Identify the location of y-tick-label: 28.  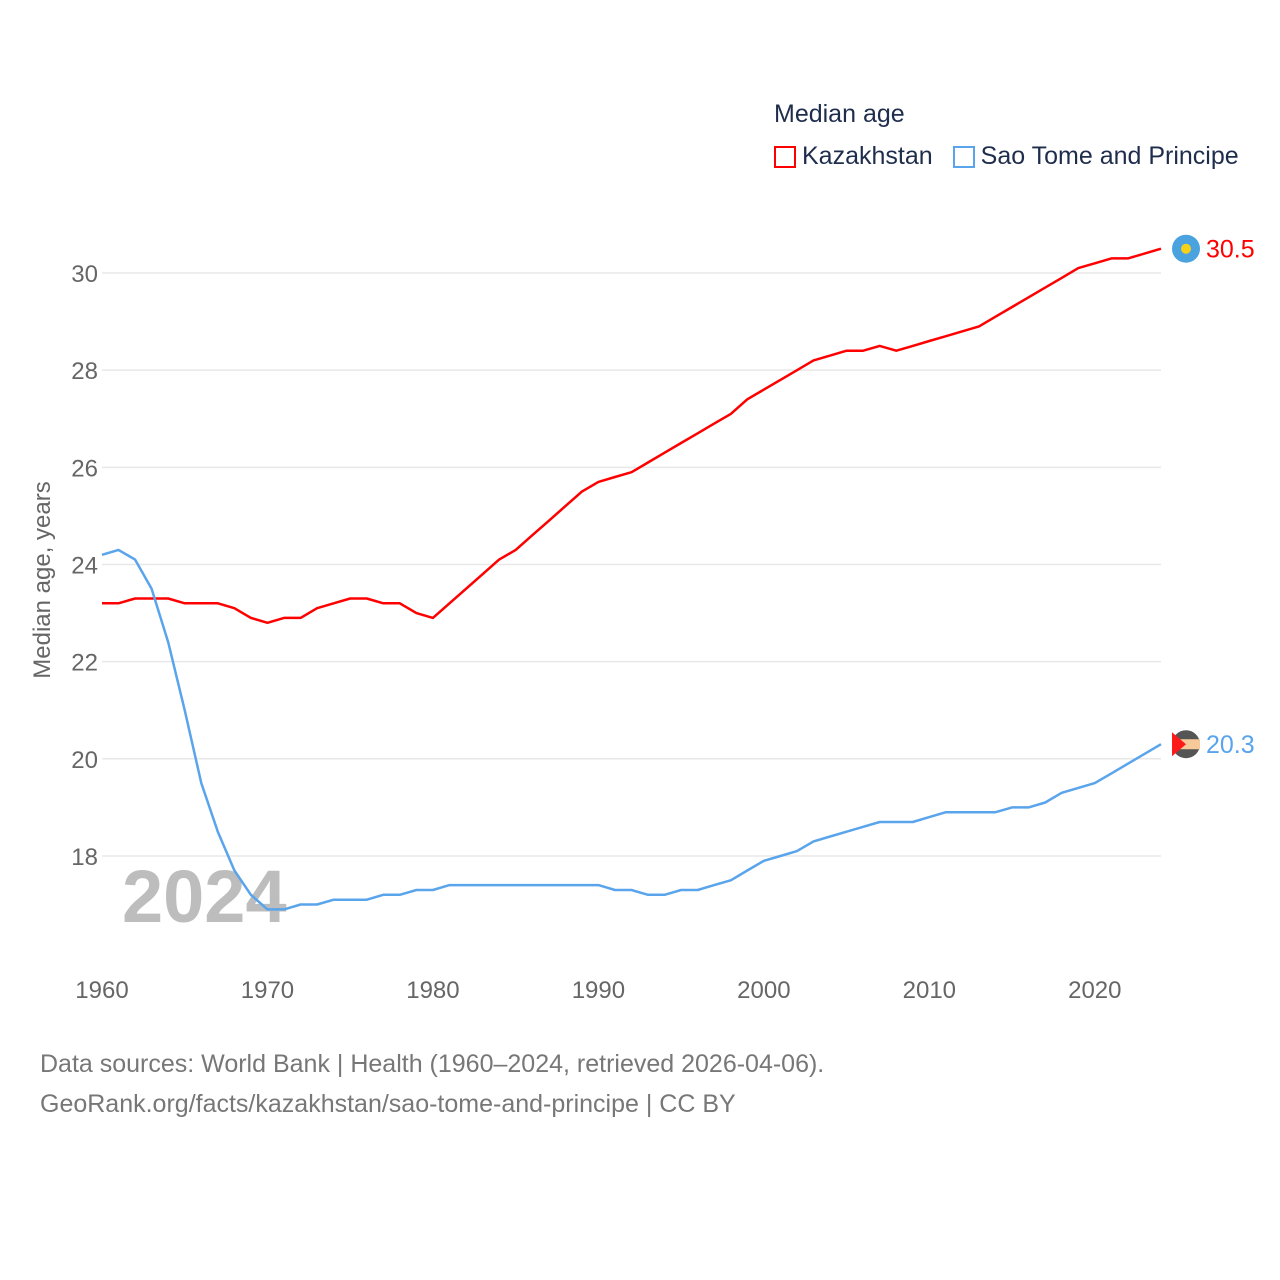
(84, 371).